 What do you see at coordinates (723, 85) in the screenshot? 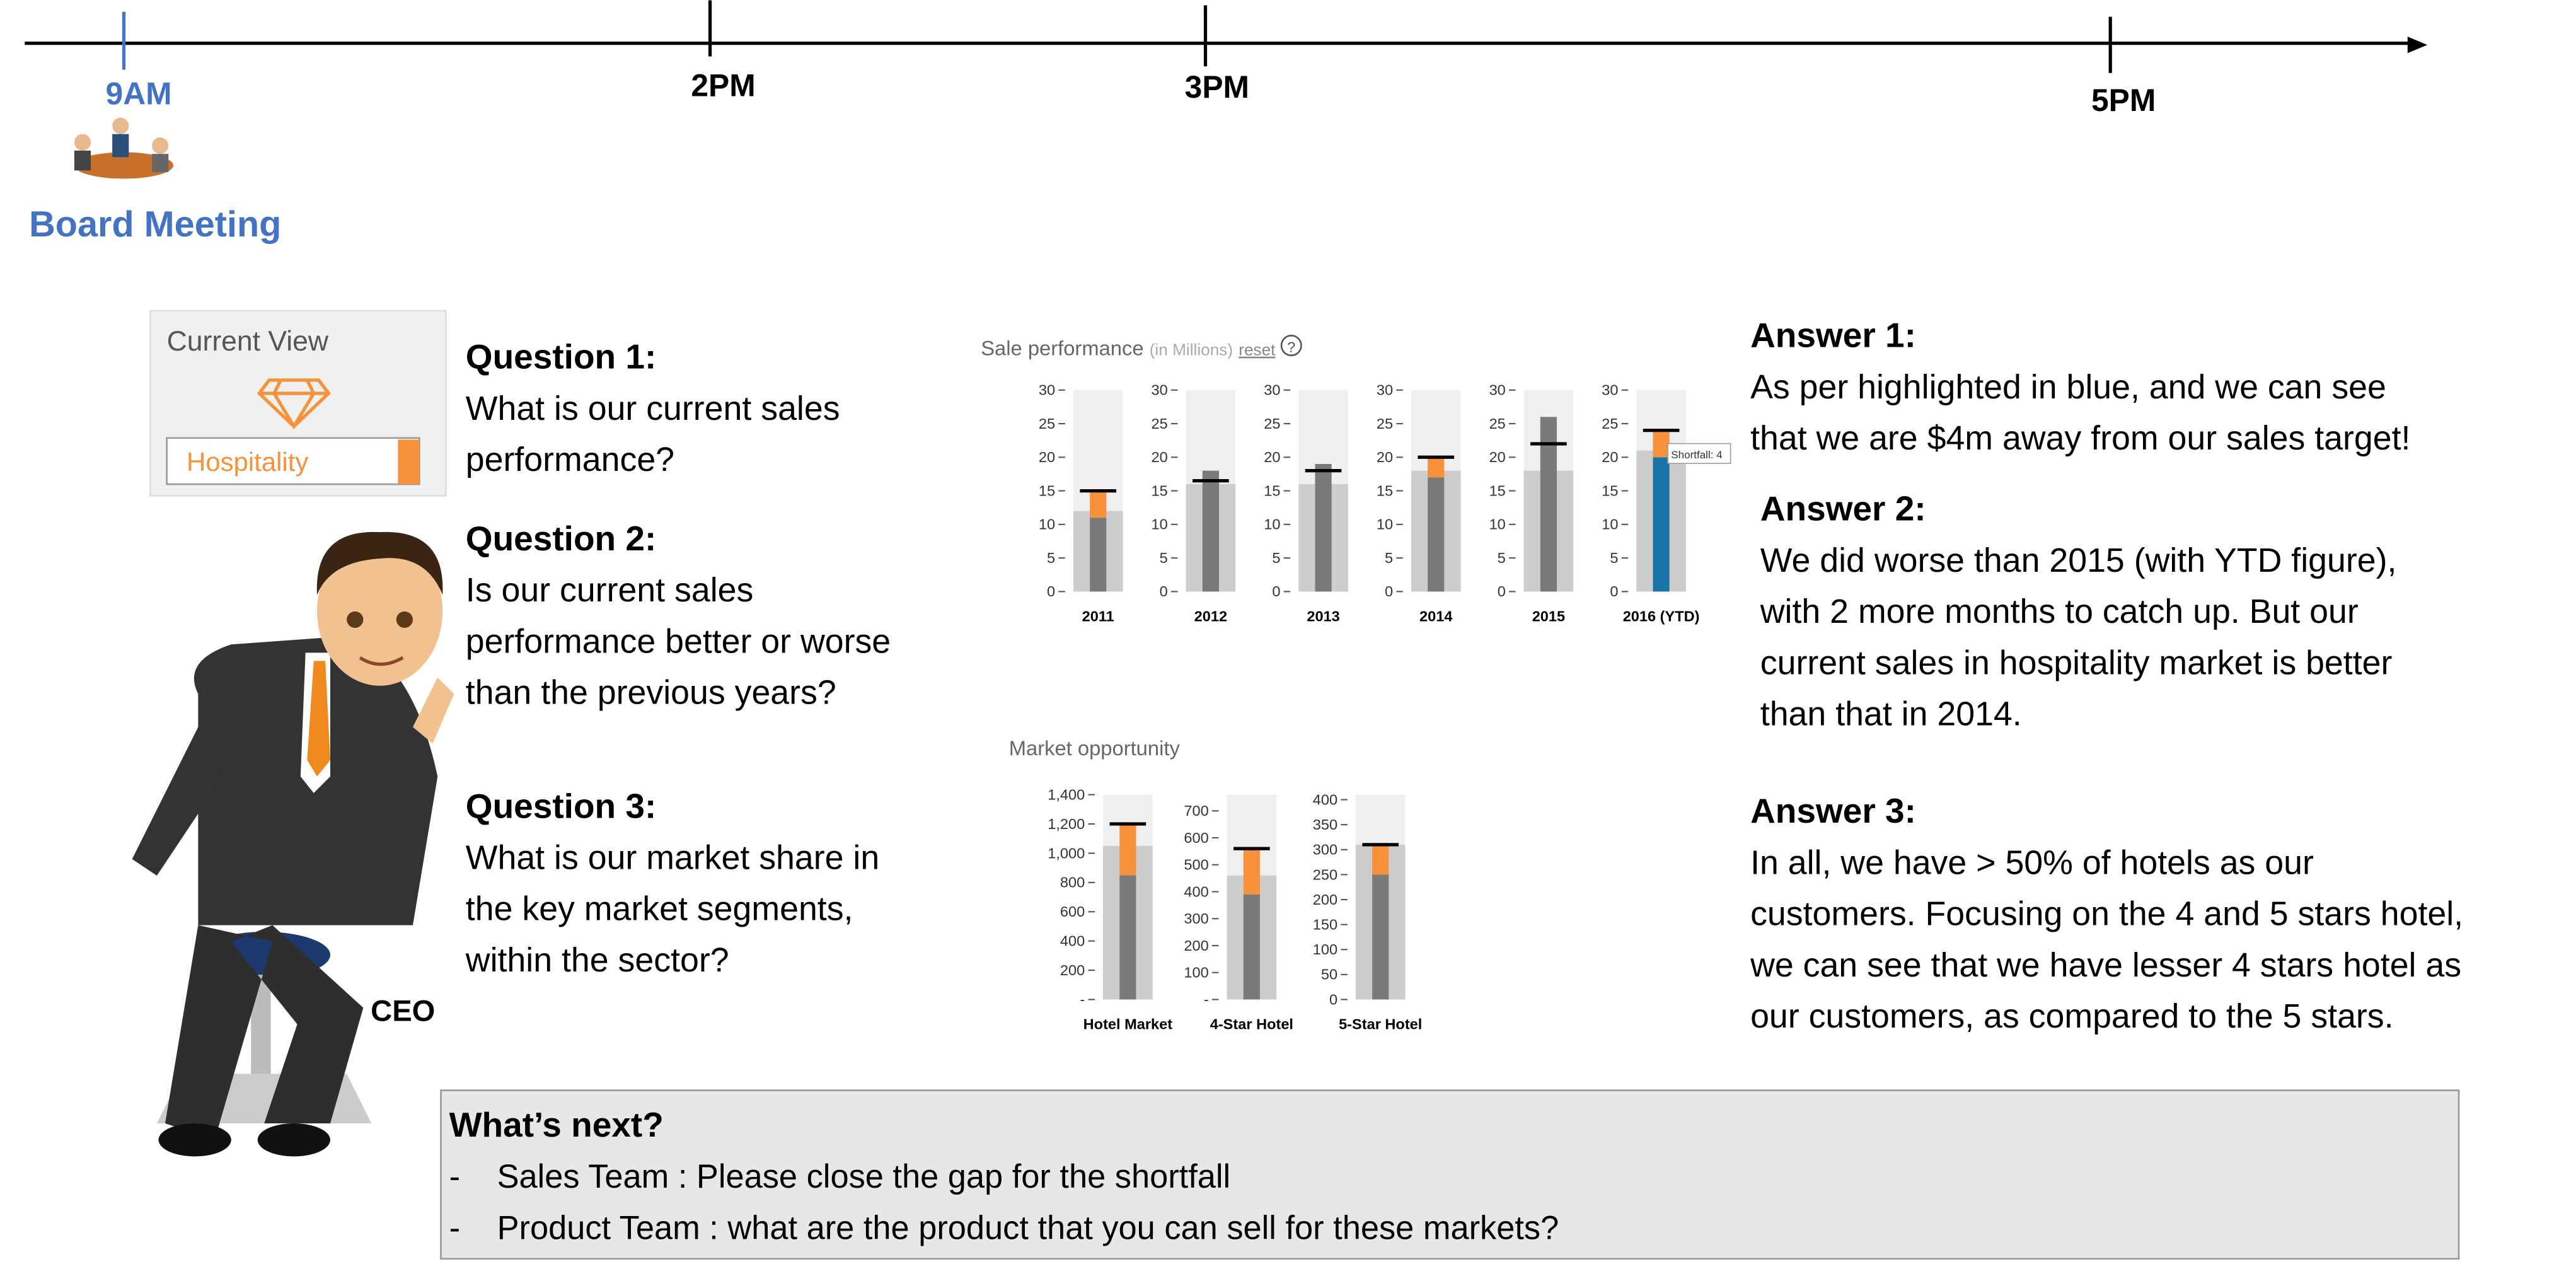
I see `time-label: 2PM` at bounding box center [723, 85].